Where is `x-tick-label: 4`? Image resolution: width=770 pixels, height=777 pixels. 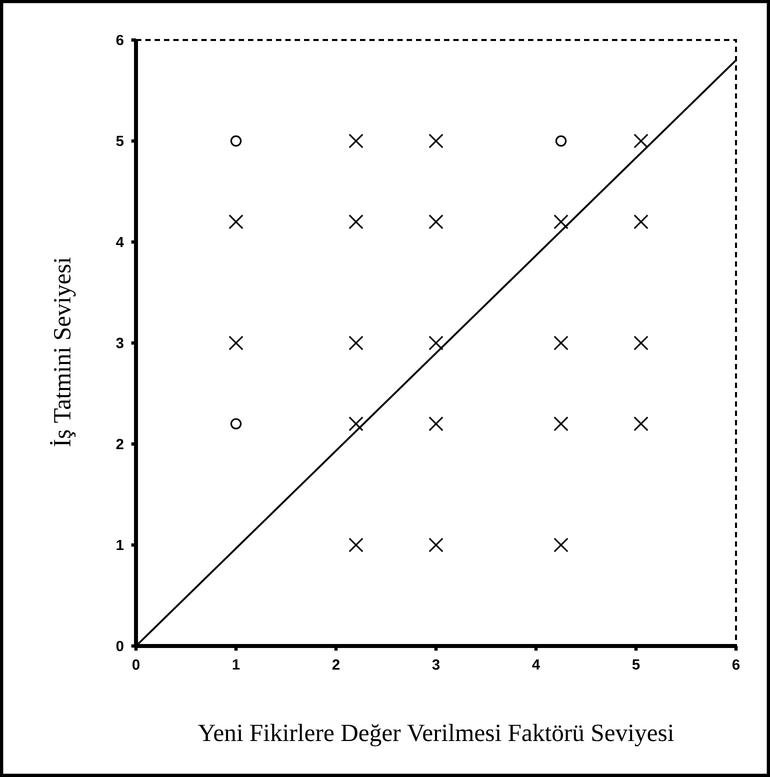 x-tick-label: 4 is located at coordinates (536, 664).